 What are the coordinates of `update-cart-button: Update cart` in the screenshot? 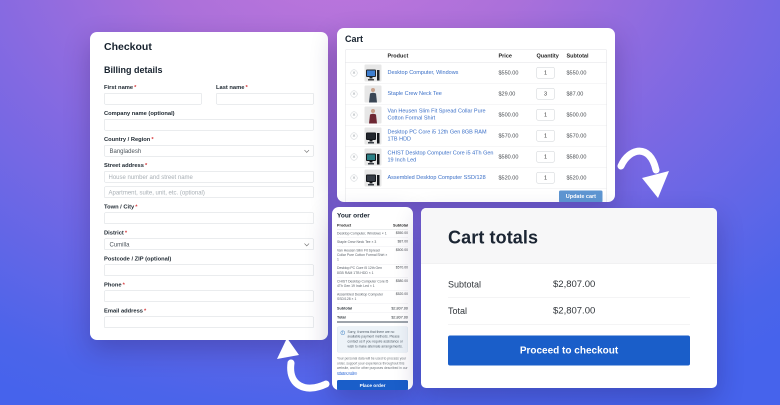 It's located at (581, 196).